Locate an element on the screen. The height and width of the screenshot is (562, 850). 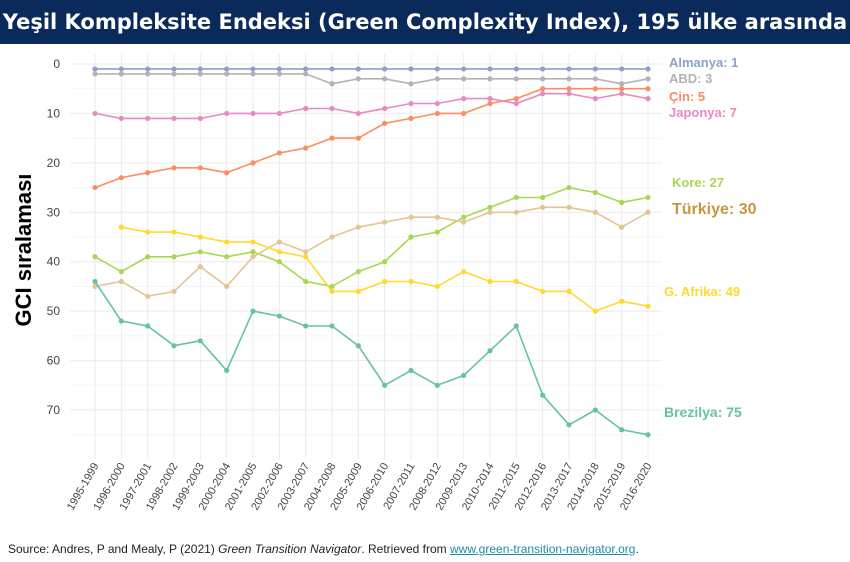
source-italic: Green Transition Navigator is located at coordinates (290, 549).